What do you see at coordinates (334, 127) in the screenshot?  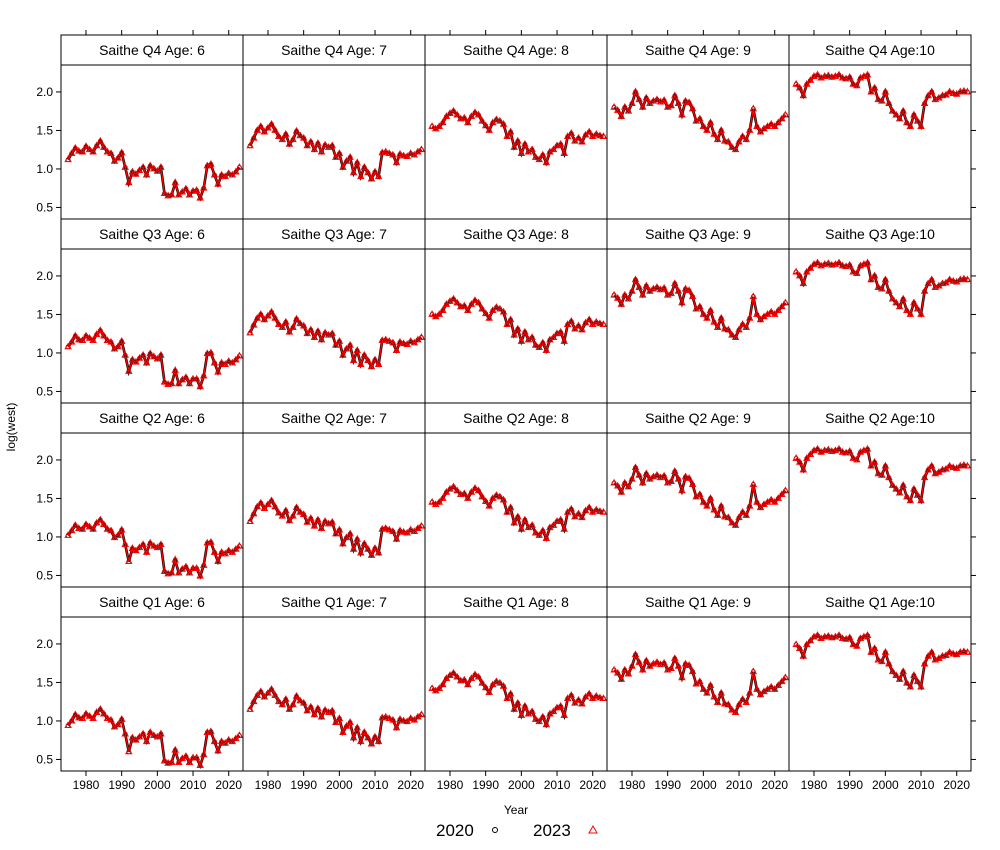 I see `panel-q4-age-7: Saithe Q4 Age: 7` at bounding box center [334, 127].